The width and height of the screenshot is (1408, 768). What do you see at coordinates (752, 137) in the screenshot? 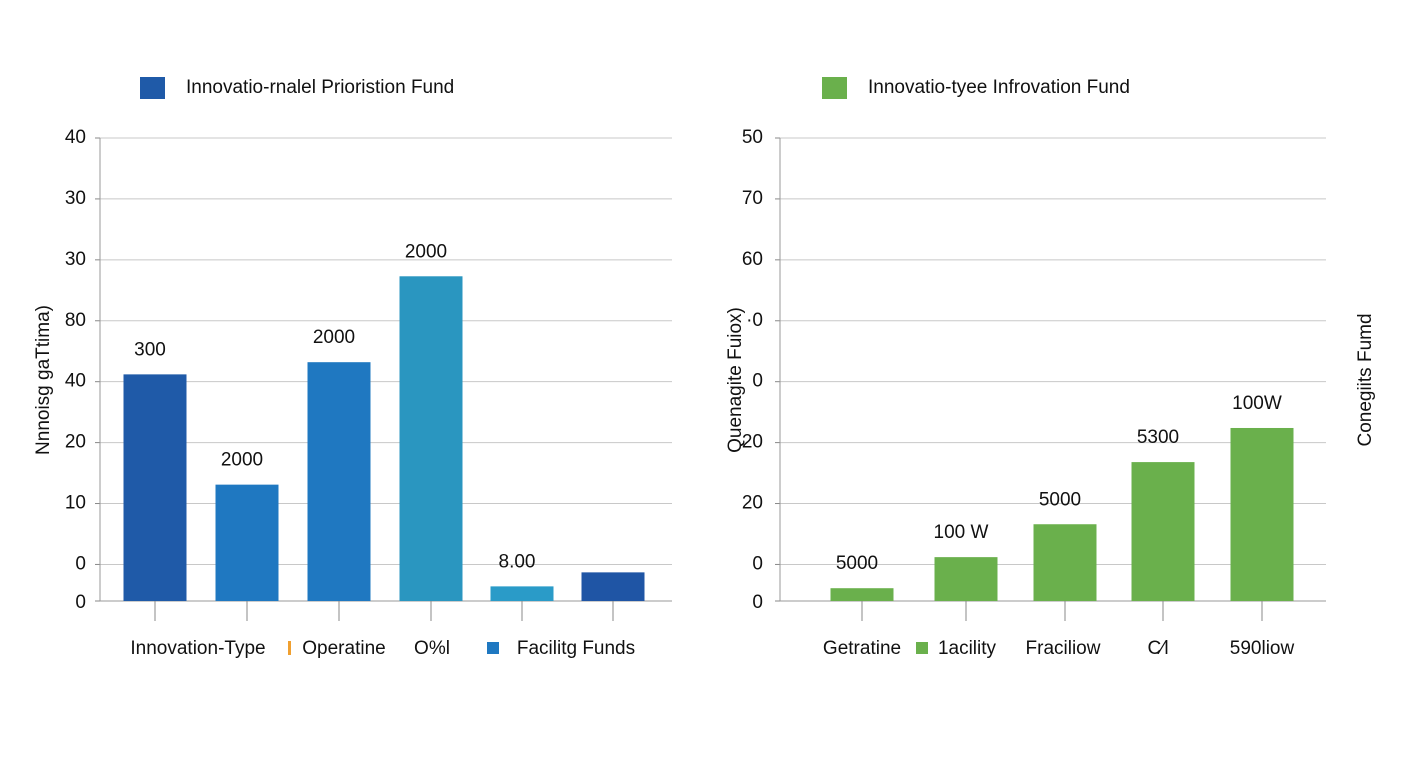
I see `y-tick-label: 50` at bounding box center [752, 137].